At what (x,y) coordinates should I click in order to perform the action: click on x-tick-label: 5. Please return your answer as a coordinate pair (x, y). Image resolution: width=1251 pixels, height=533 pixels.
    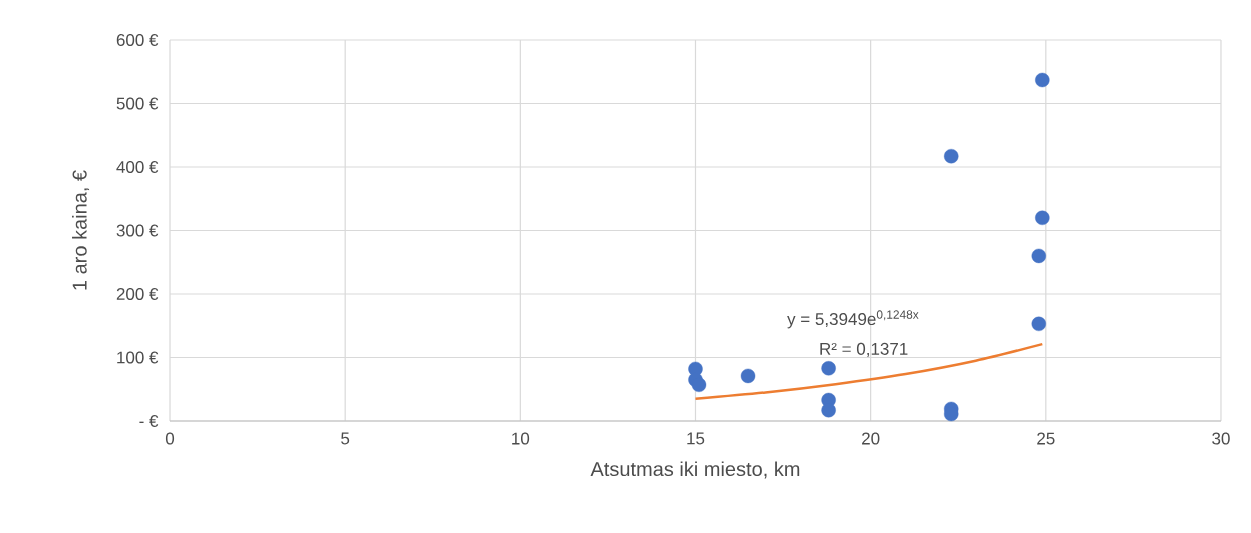
    Looking at the image, I should click on (345, 438).